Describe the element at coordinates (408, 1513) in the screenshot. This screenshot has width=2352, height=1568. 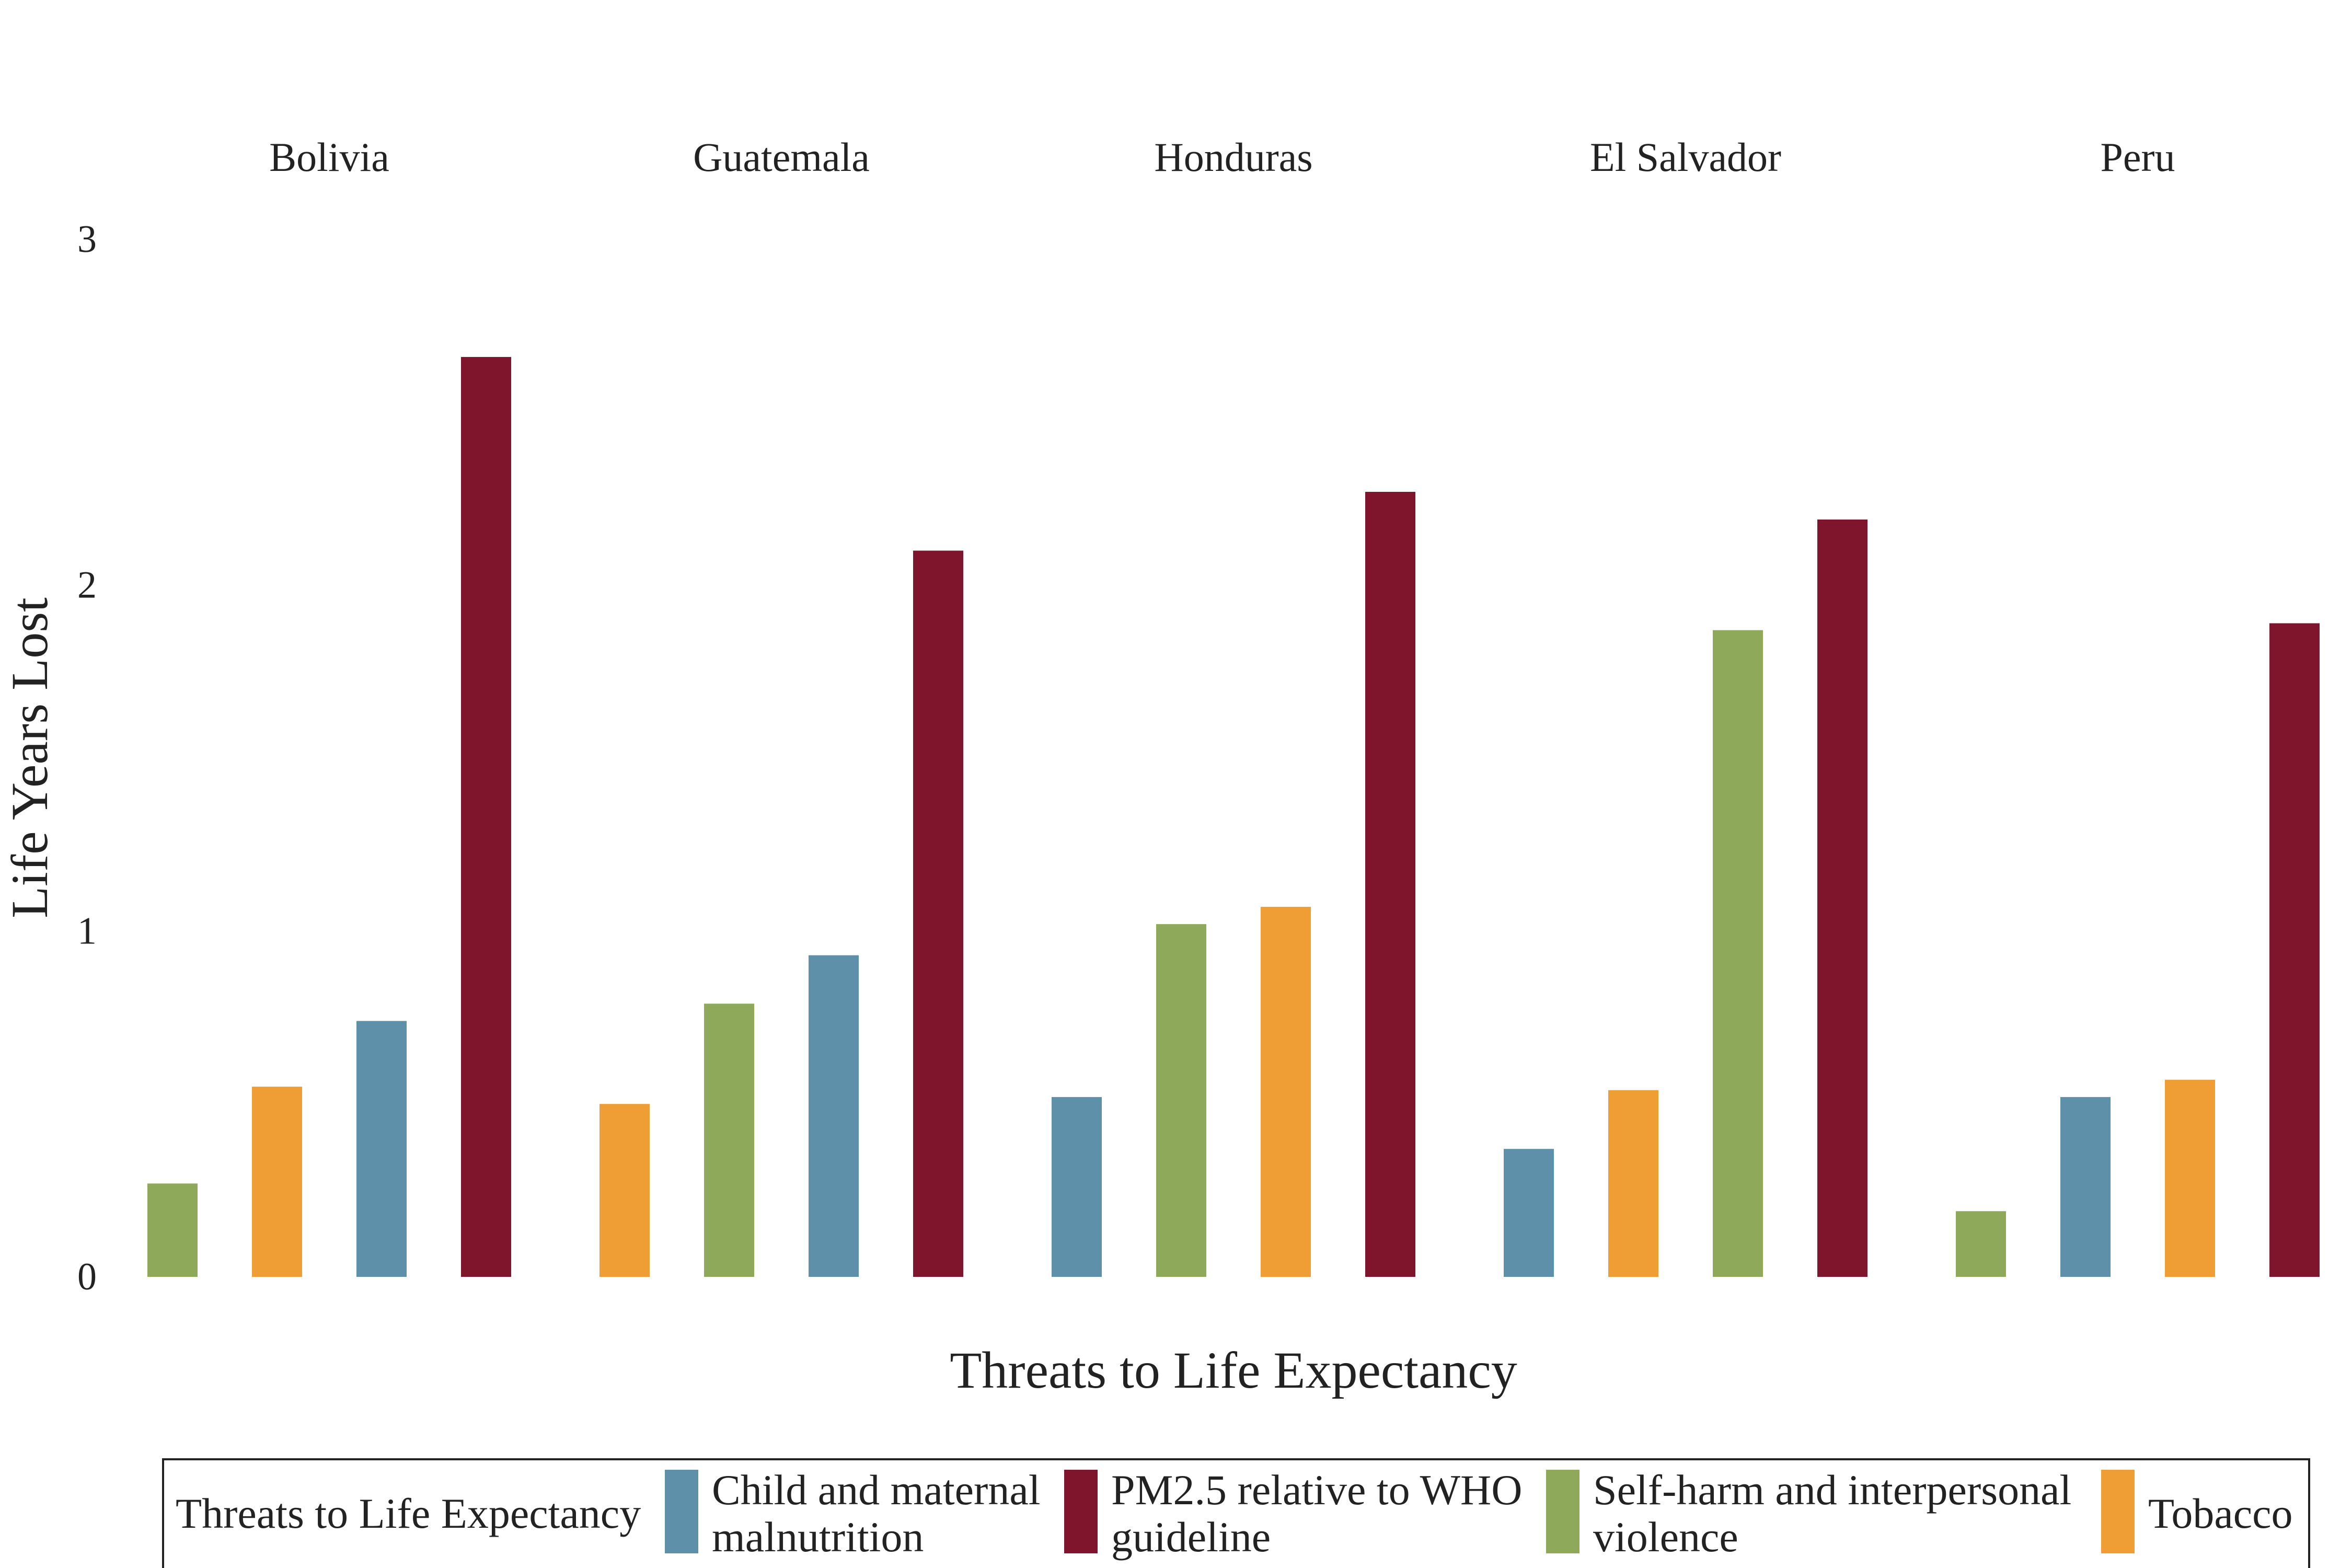
I see `legend-title: Threats to Life Expectancy` at that location.